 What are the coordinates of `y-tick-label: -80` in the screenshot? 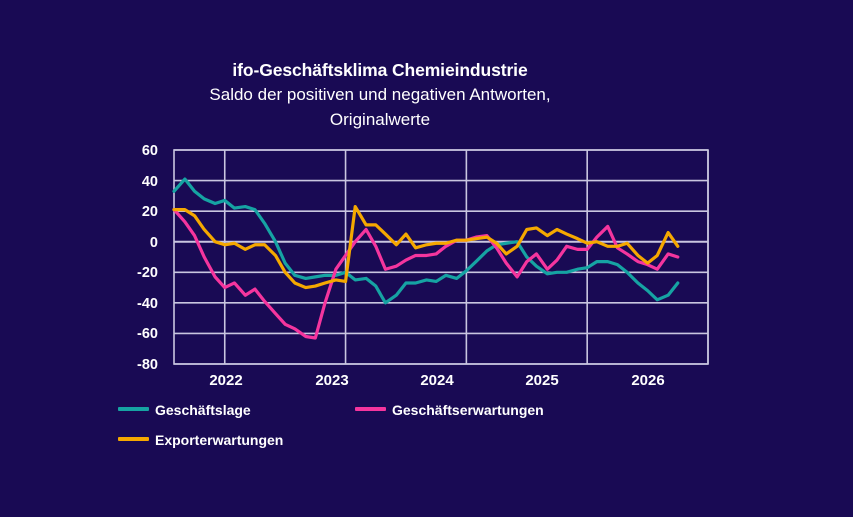 It's located at (147, 365).